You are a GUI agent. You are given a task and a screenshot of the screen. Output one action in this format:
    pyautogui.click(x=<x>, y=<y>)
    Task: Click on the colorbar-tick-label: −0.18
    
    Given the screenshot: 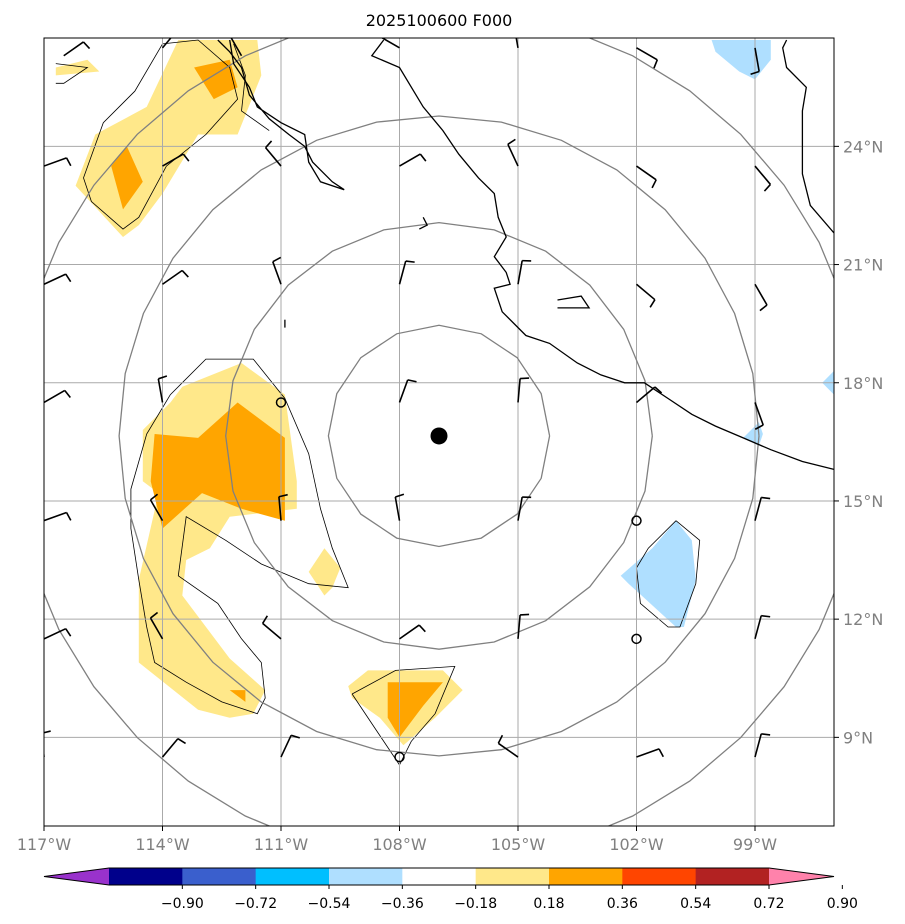 What is the action you would take?
    pyautogui.click(x=475, y=904)
    